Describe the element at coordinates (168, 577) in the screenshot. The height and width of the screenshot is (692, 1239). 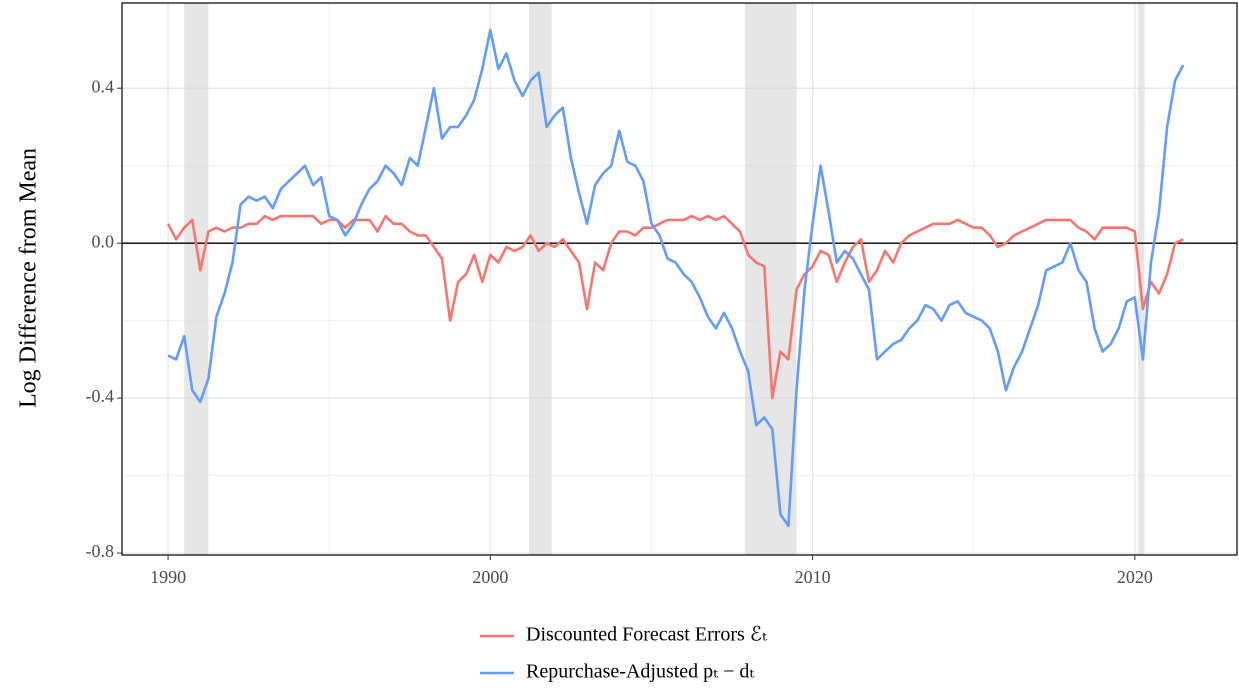
I see `x-tick-label: 1990` at that location.